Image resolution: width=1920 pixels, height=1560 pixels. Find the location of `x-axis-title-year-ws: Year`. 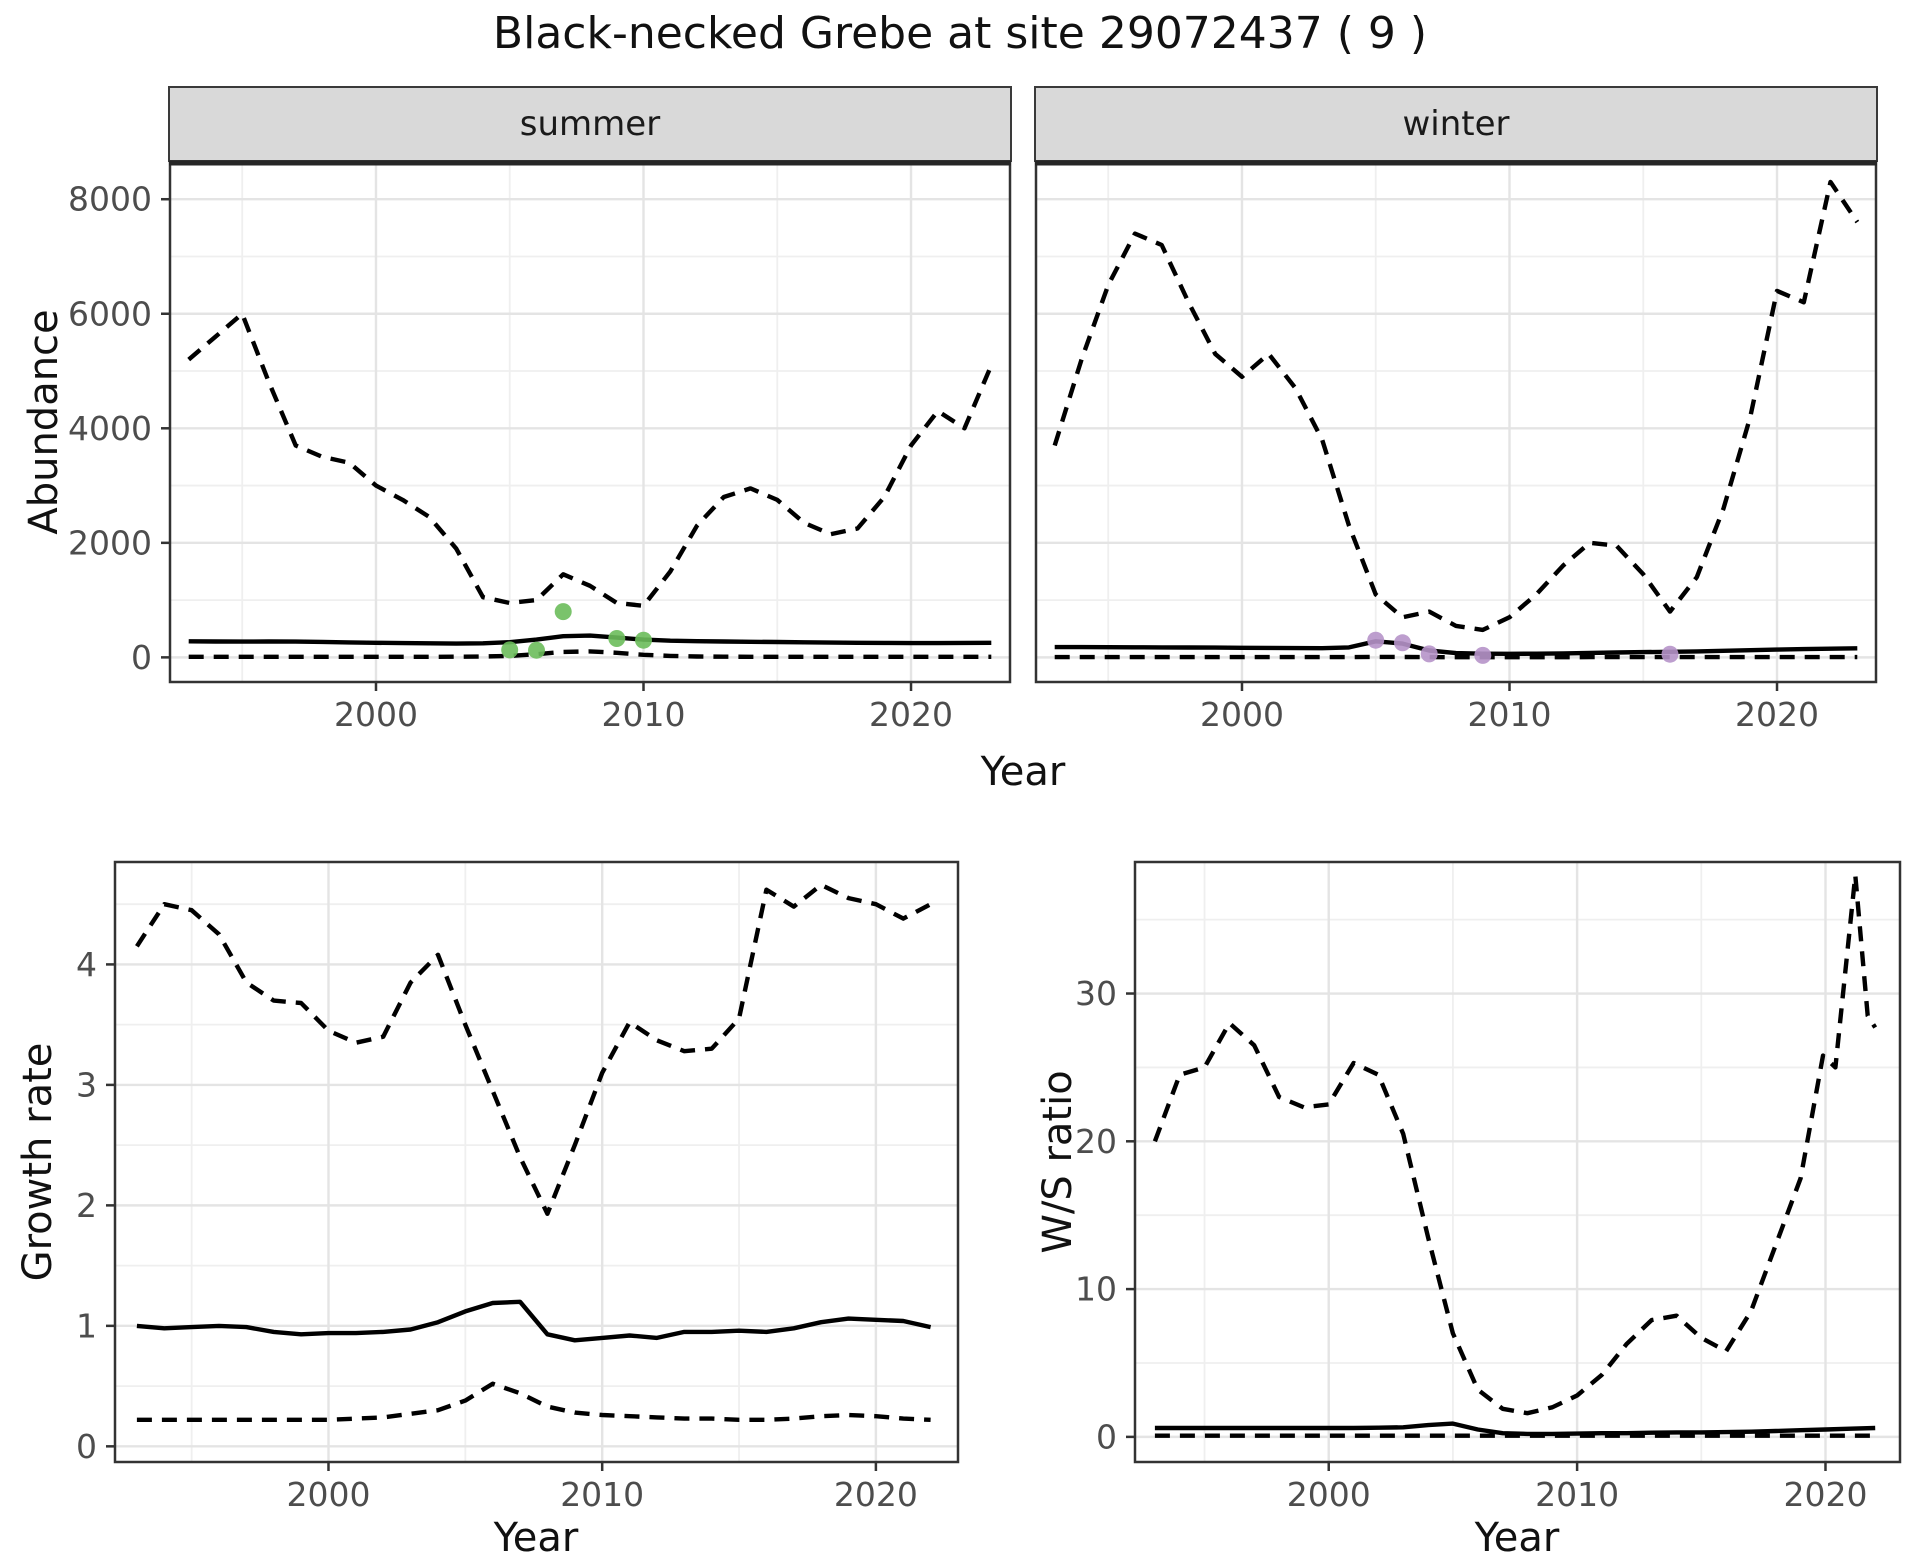

x-axis-title-year-ws: Year is located at coordinates (1517, 1537).